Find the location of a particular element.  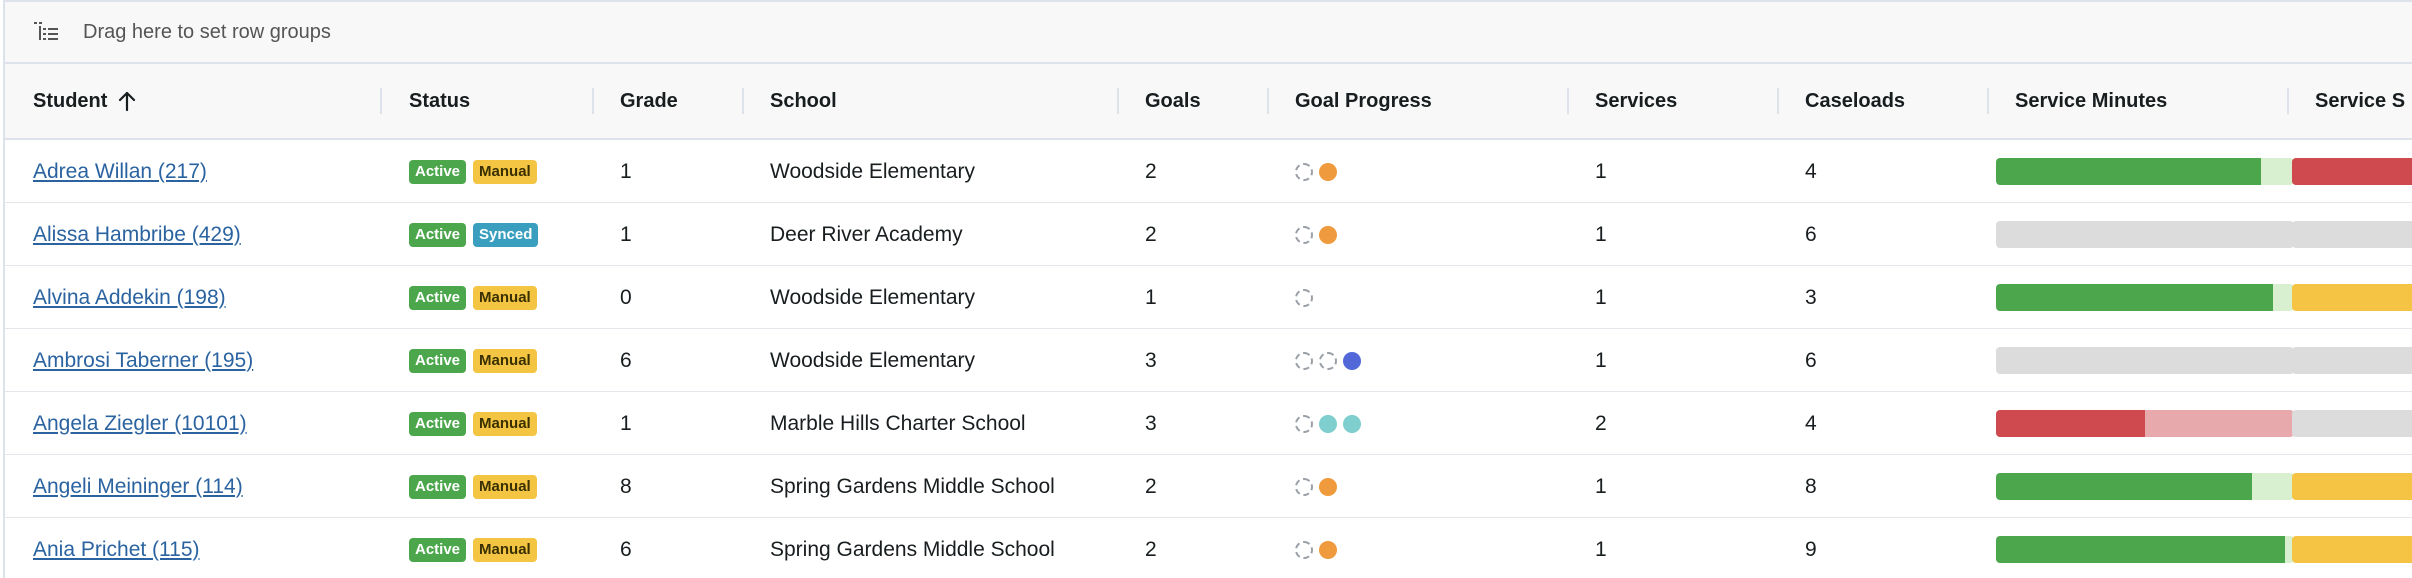

services-cell: 2 is located at coordinates (1601, 423).